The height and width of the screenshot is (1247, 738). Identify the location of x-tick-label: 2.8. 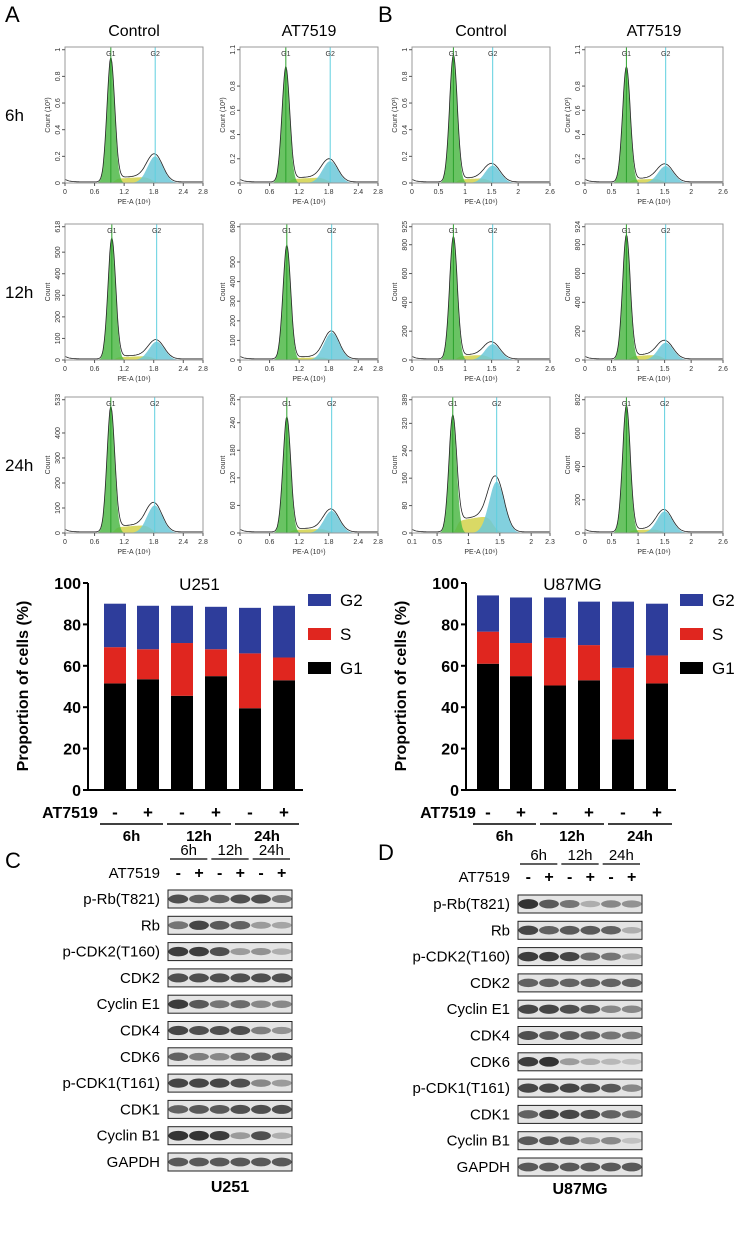
(203, 542).